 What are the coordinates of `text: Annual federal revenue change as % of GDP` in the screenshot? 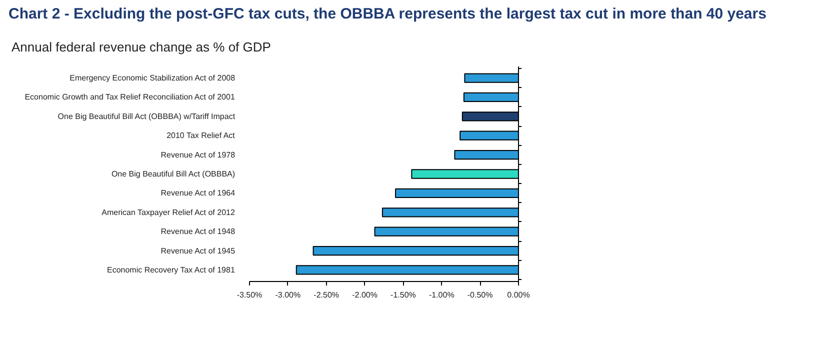 It's located at (141, 47).